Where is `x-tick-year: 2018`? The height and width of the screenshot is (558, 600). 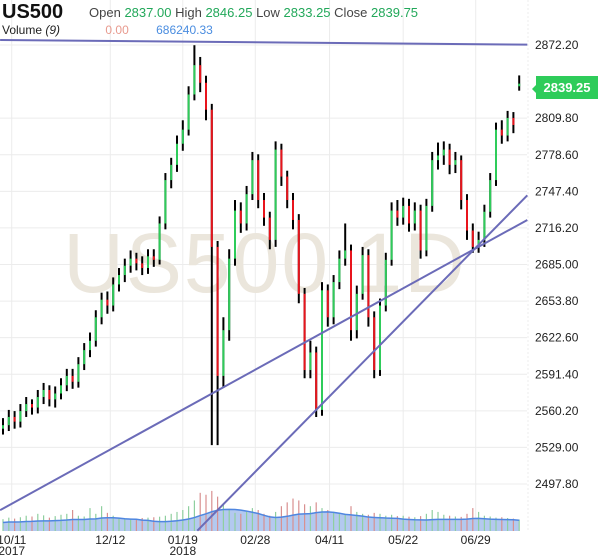 x-tick-year: 2018 is located at coordinates (182, 551).